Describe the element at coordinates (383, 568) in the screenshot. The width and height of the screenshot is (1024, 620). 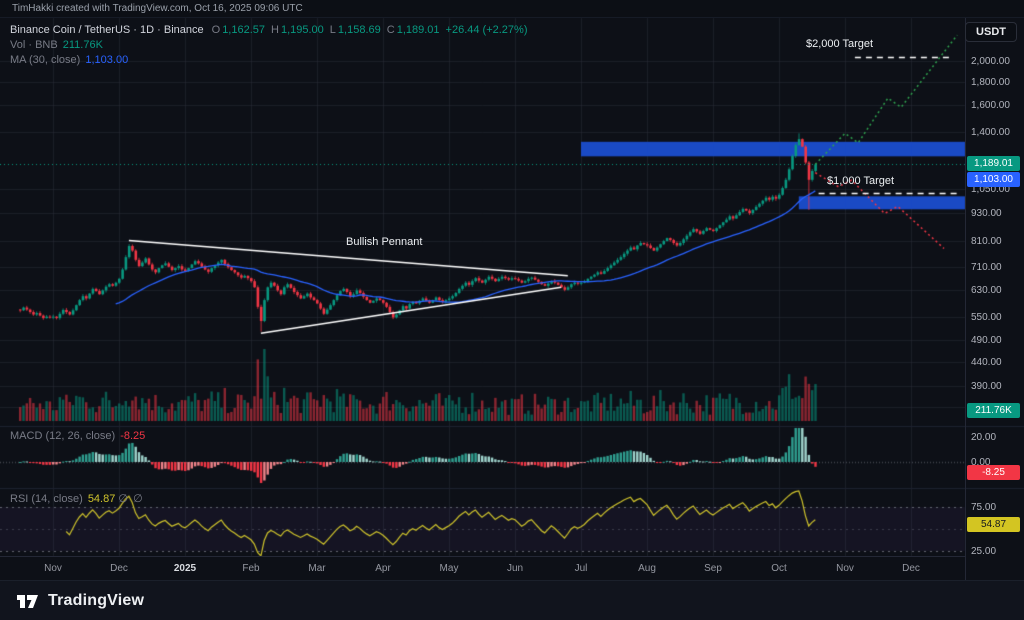
I see `time-tick-label: Apr` at that location.